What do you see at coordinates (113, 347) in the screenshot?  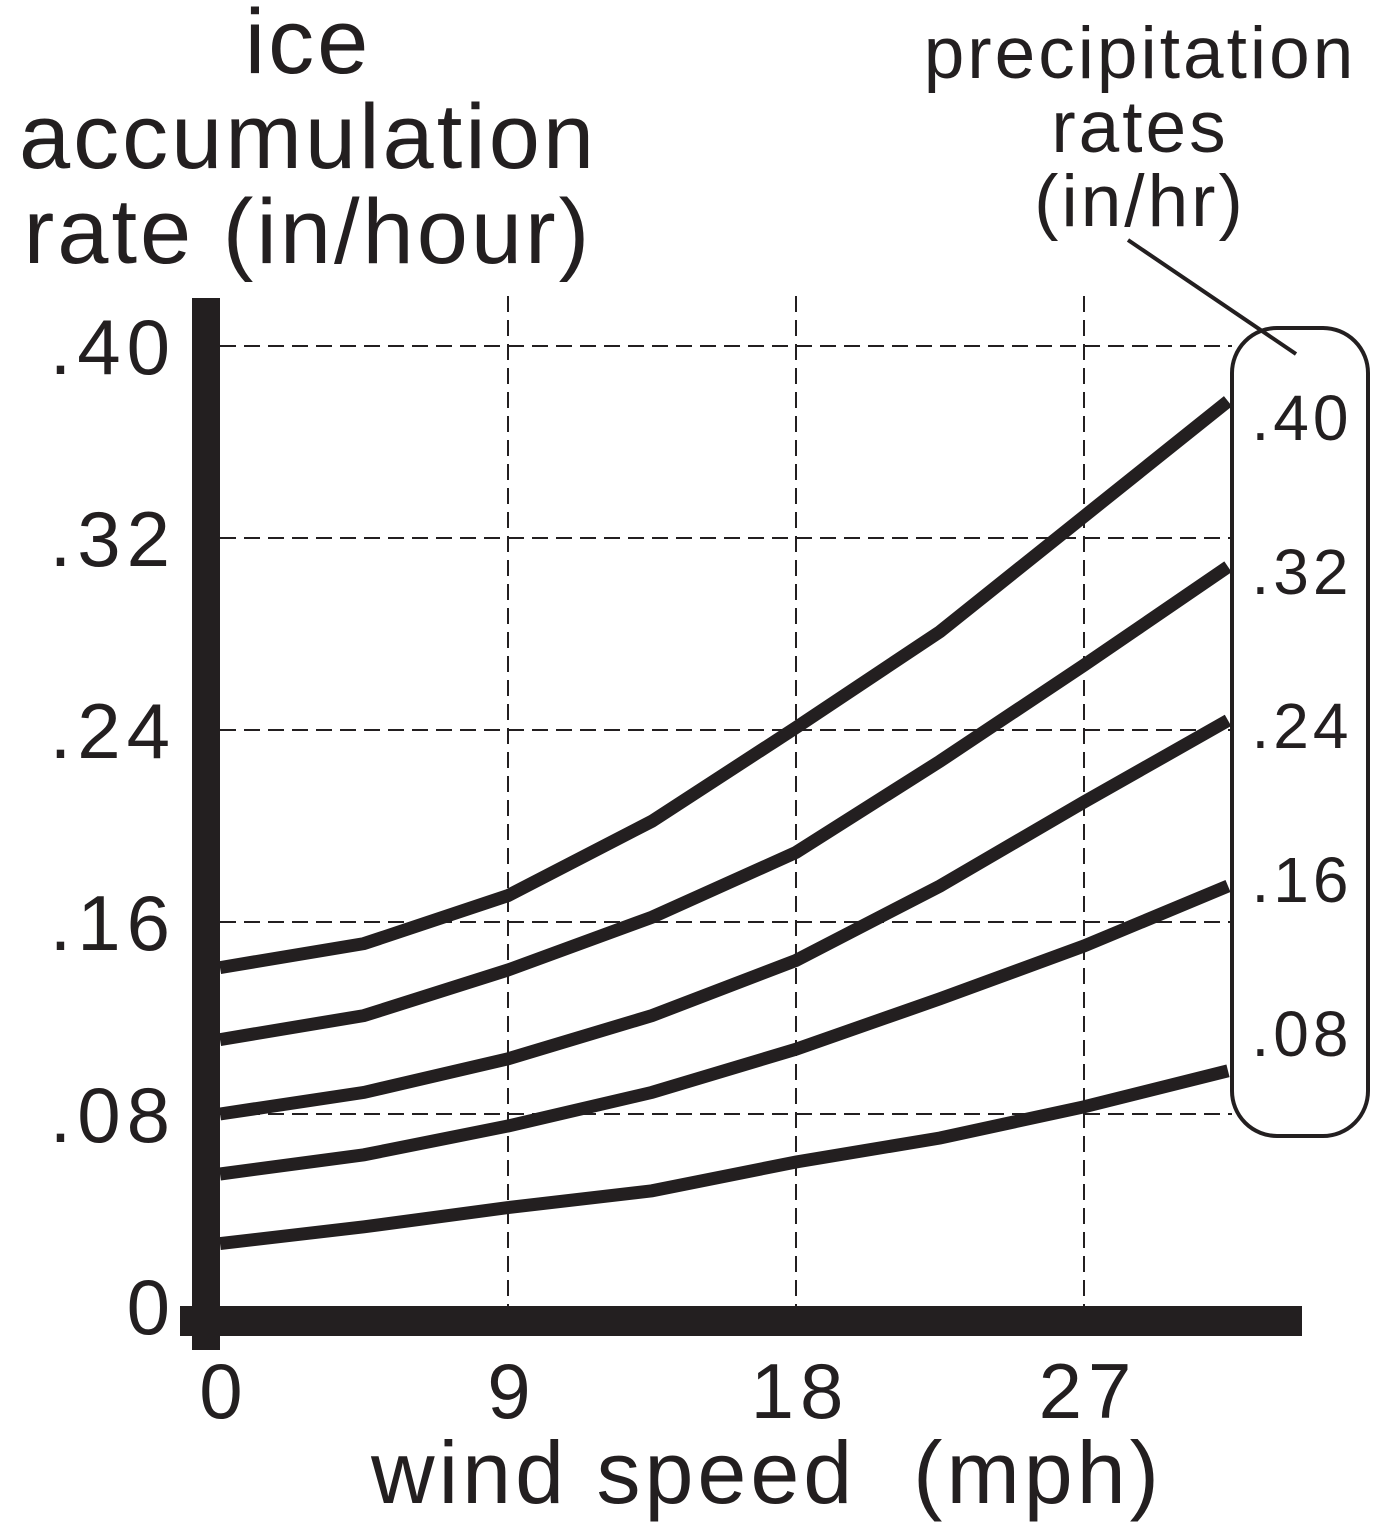 I see `y-tick-label: .40` at bounding box center [113, 347].